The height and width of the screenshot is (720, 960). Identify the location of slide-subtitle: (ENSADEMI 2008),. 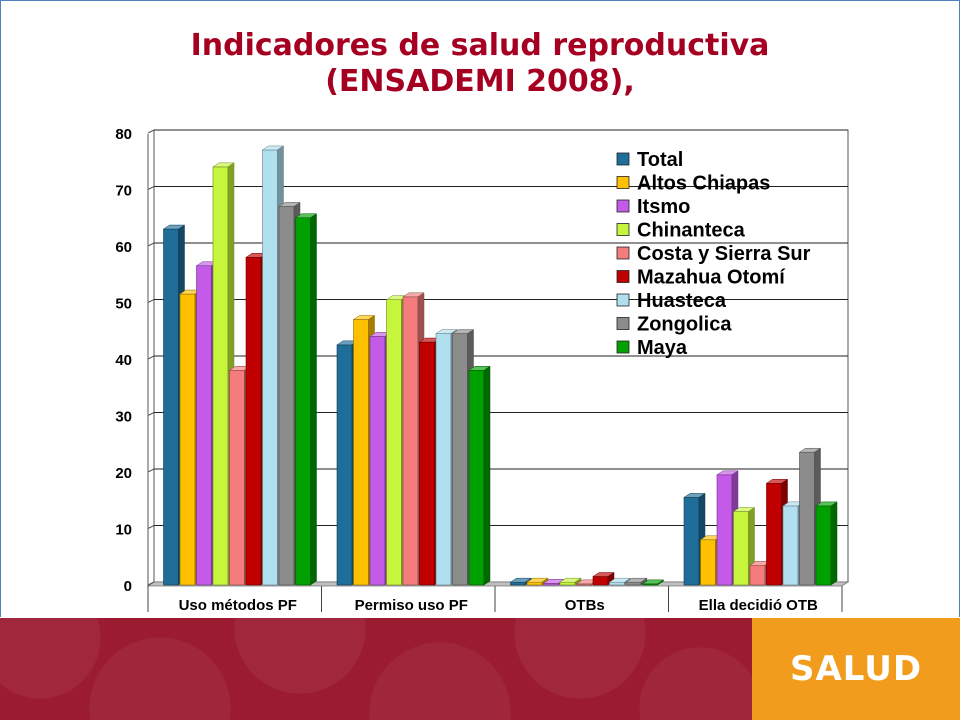
(480, 81).